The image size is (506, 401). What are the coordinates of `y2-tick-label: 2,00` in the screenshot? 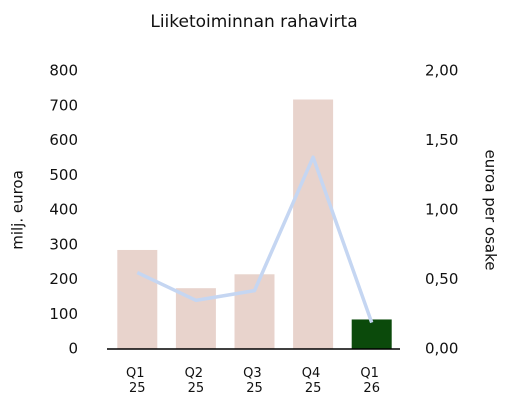 It's located at (441, 71).